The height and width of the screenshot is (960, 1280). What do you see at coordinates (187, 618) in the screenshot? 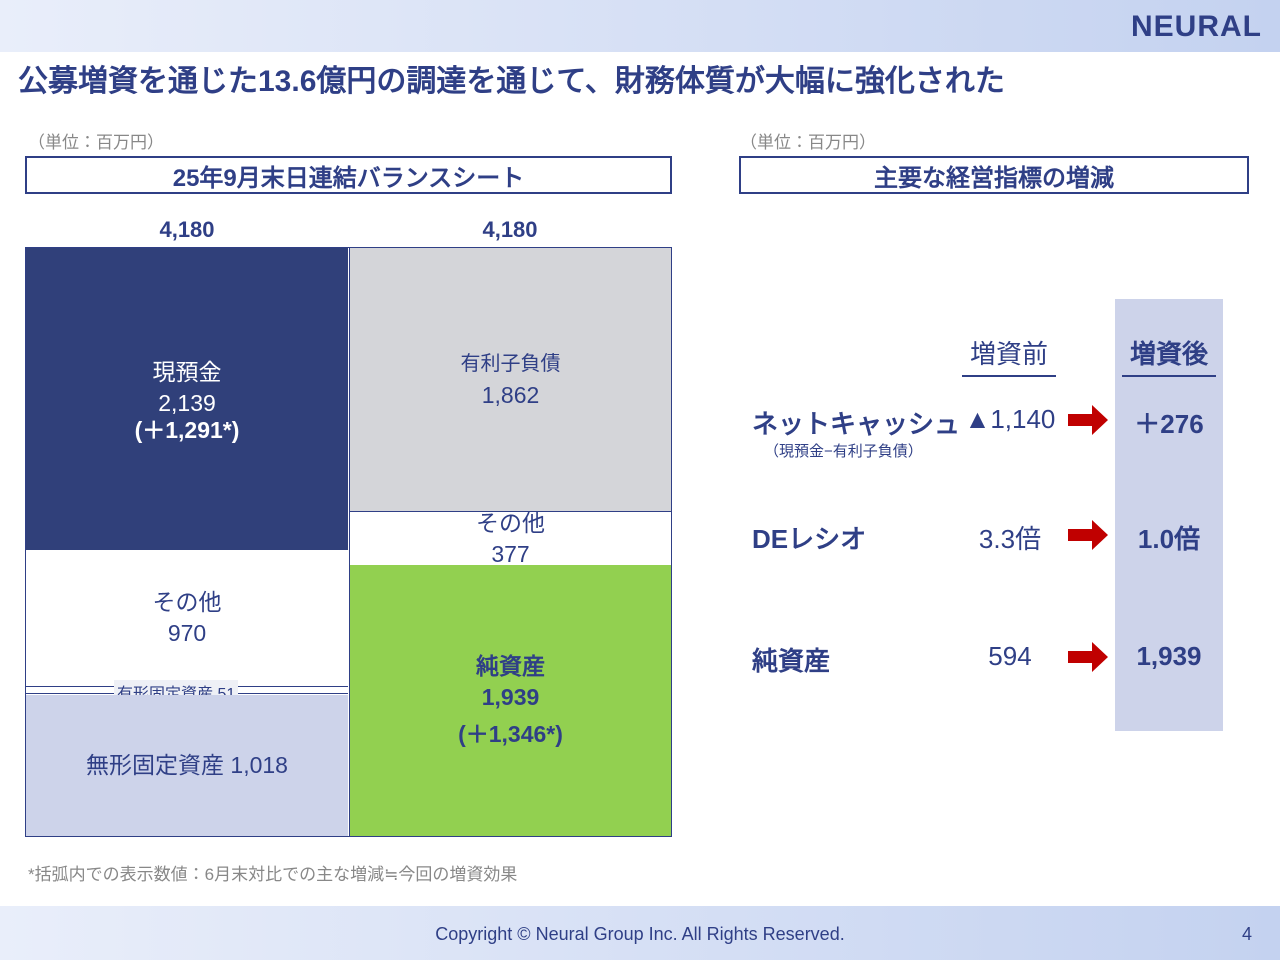
I see `other-assets-block: その他 970` at bounding box center [187, 618].